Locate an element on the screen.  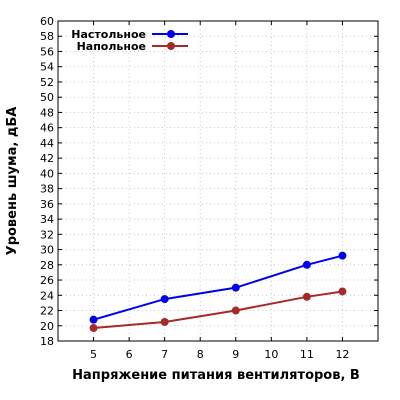
y-tick-label: 34 is located at coordinates (47, 219).